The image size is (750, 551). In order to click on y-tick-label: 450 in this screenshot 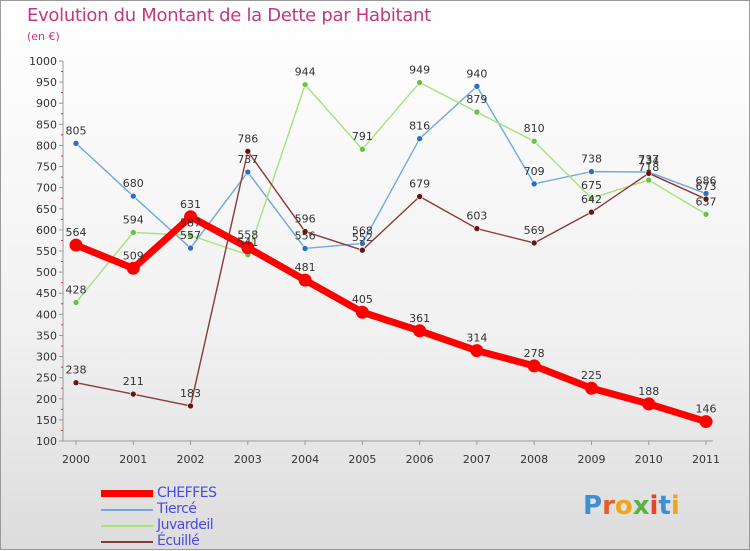, I will do `click(46, 293)`.